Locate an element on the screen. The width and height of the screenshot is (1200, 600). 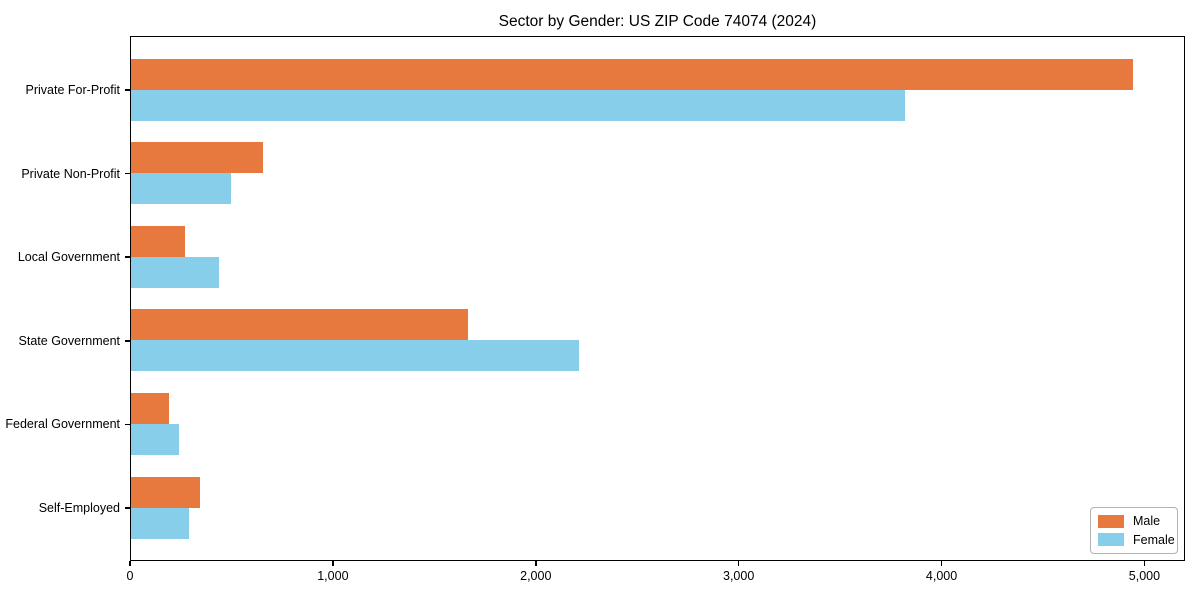
y-label-private-for-profit: Private For-Profit is located at coordinates (72, 90).